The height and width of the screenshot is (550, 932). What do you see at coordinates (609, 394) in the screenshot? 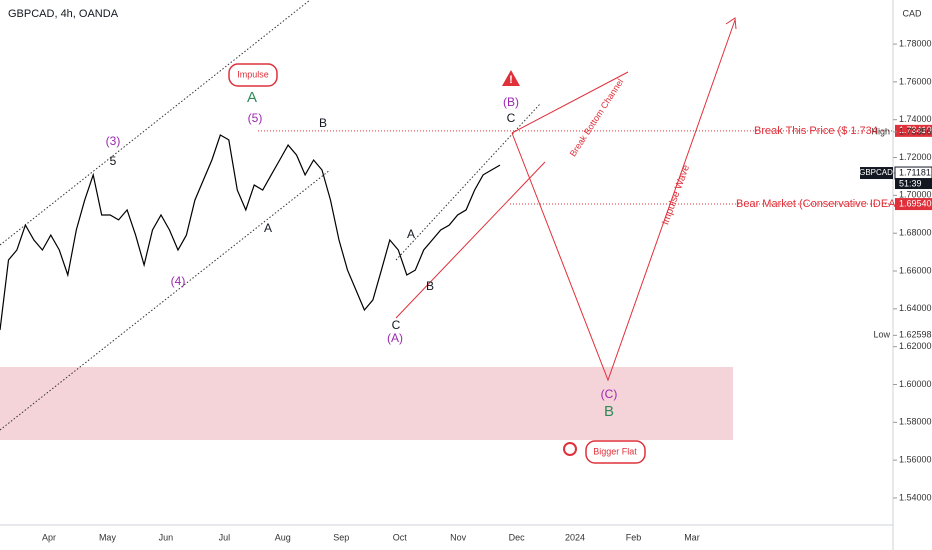
I see `wave-label: (C)` at bounding box center [609, 394].